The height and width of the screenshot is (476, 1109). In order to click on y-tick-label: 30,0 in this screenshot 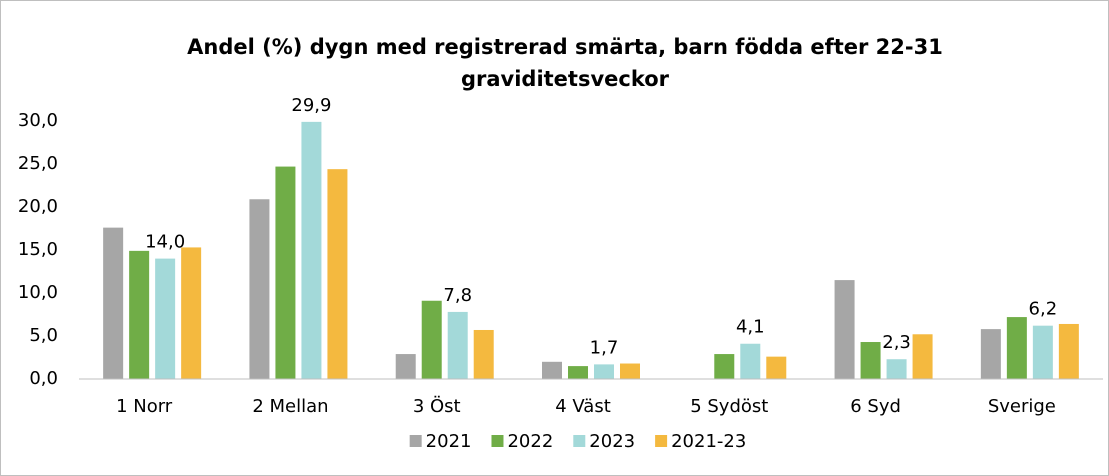, I will do `click(38, 120)`.